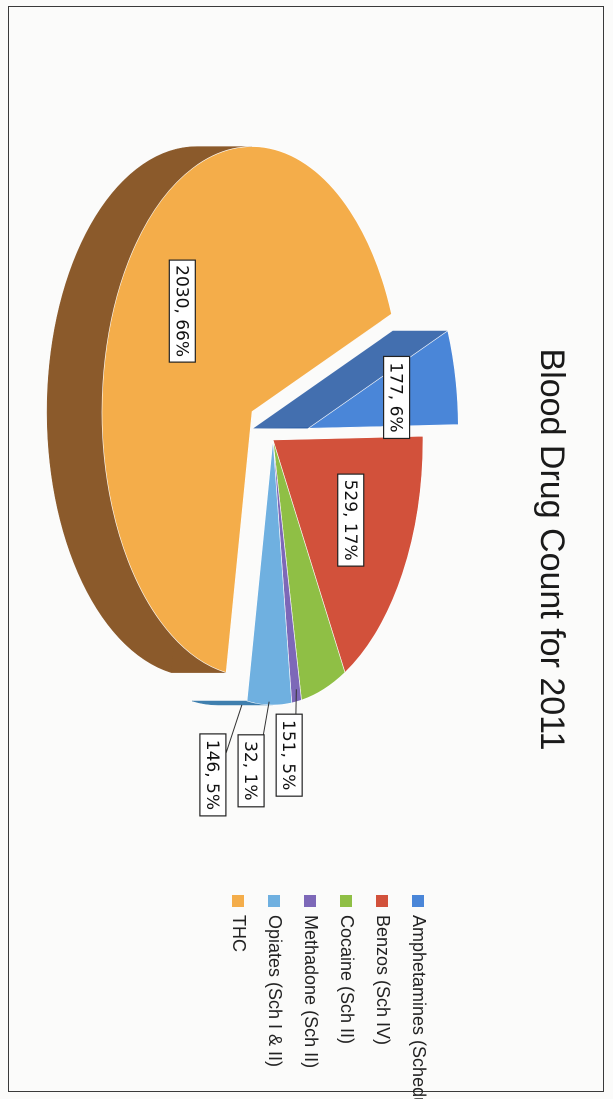 This screenshot has width=613, height=1099. I want to click on data-label-methadone-sch-ii: 32, 1%, so click(250, 770).